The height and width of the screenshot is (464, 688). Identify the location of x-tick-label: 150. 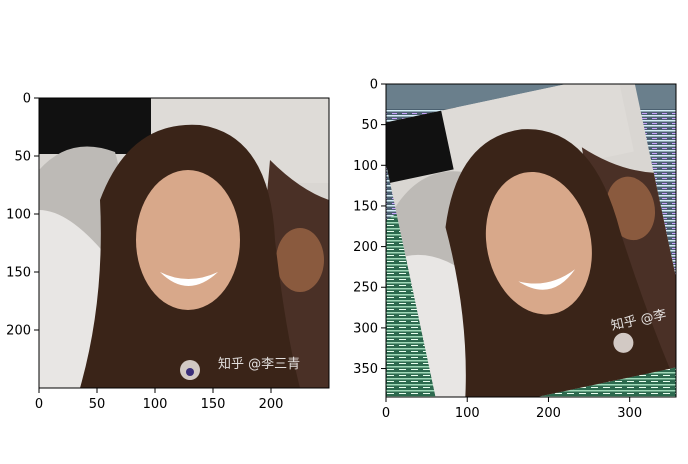
(213, 404).